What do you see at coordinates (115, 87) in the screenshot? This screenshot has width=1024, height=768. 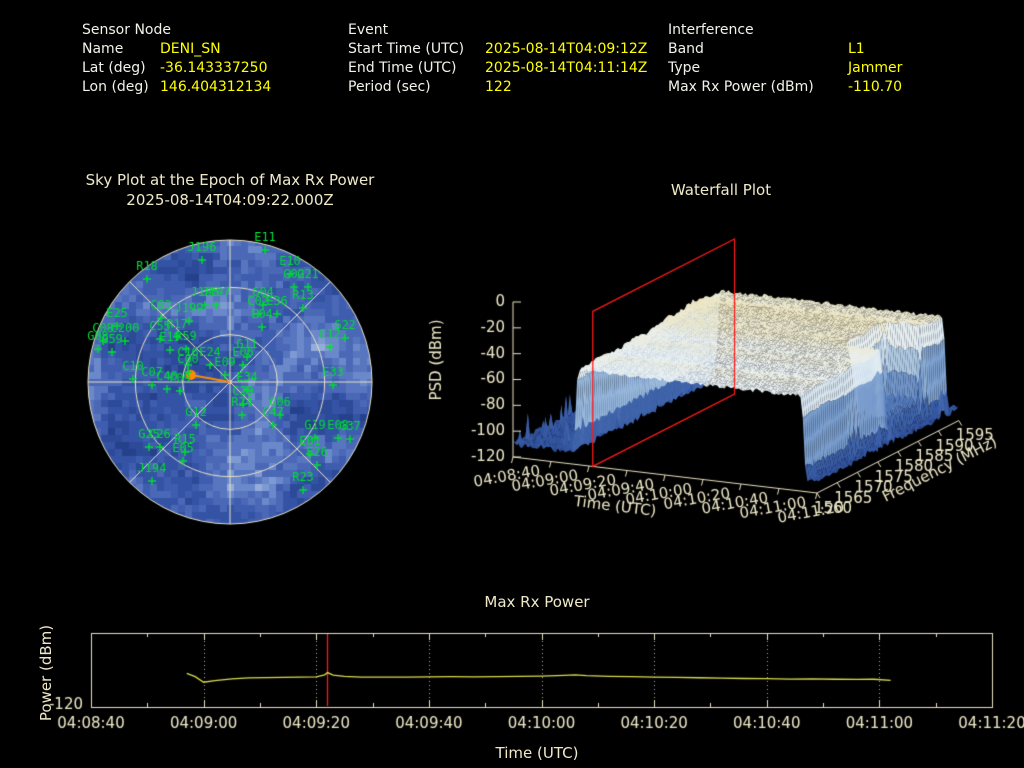 I see `sensor-lon-label: Lon (deg)` at bounding box center [115, 87].